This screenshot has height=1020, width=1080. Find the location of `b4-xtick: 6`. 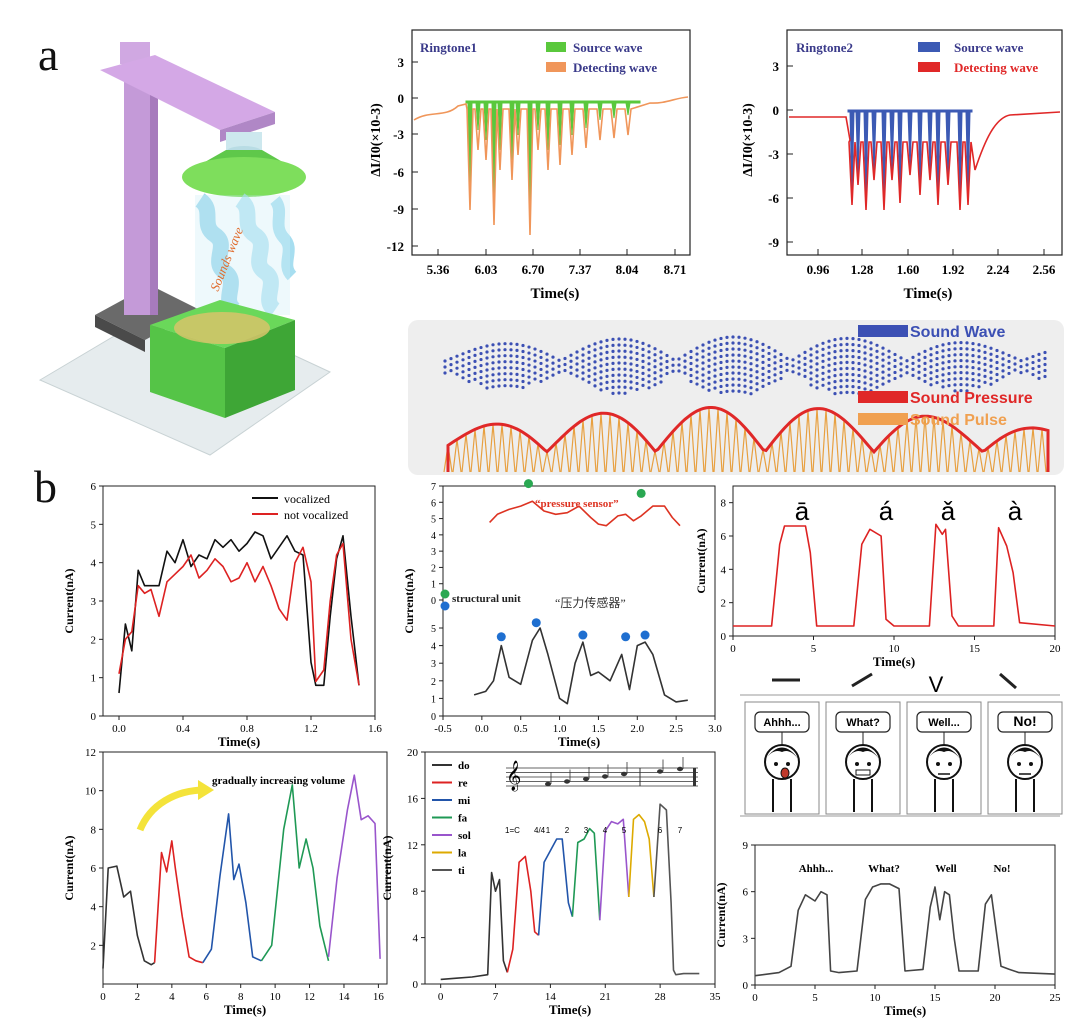

b4-xtick: 6 is located at coordinates (207, 997).